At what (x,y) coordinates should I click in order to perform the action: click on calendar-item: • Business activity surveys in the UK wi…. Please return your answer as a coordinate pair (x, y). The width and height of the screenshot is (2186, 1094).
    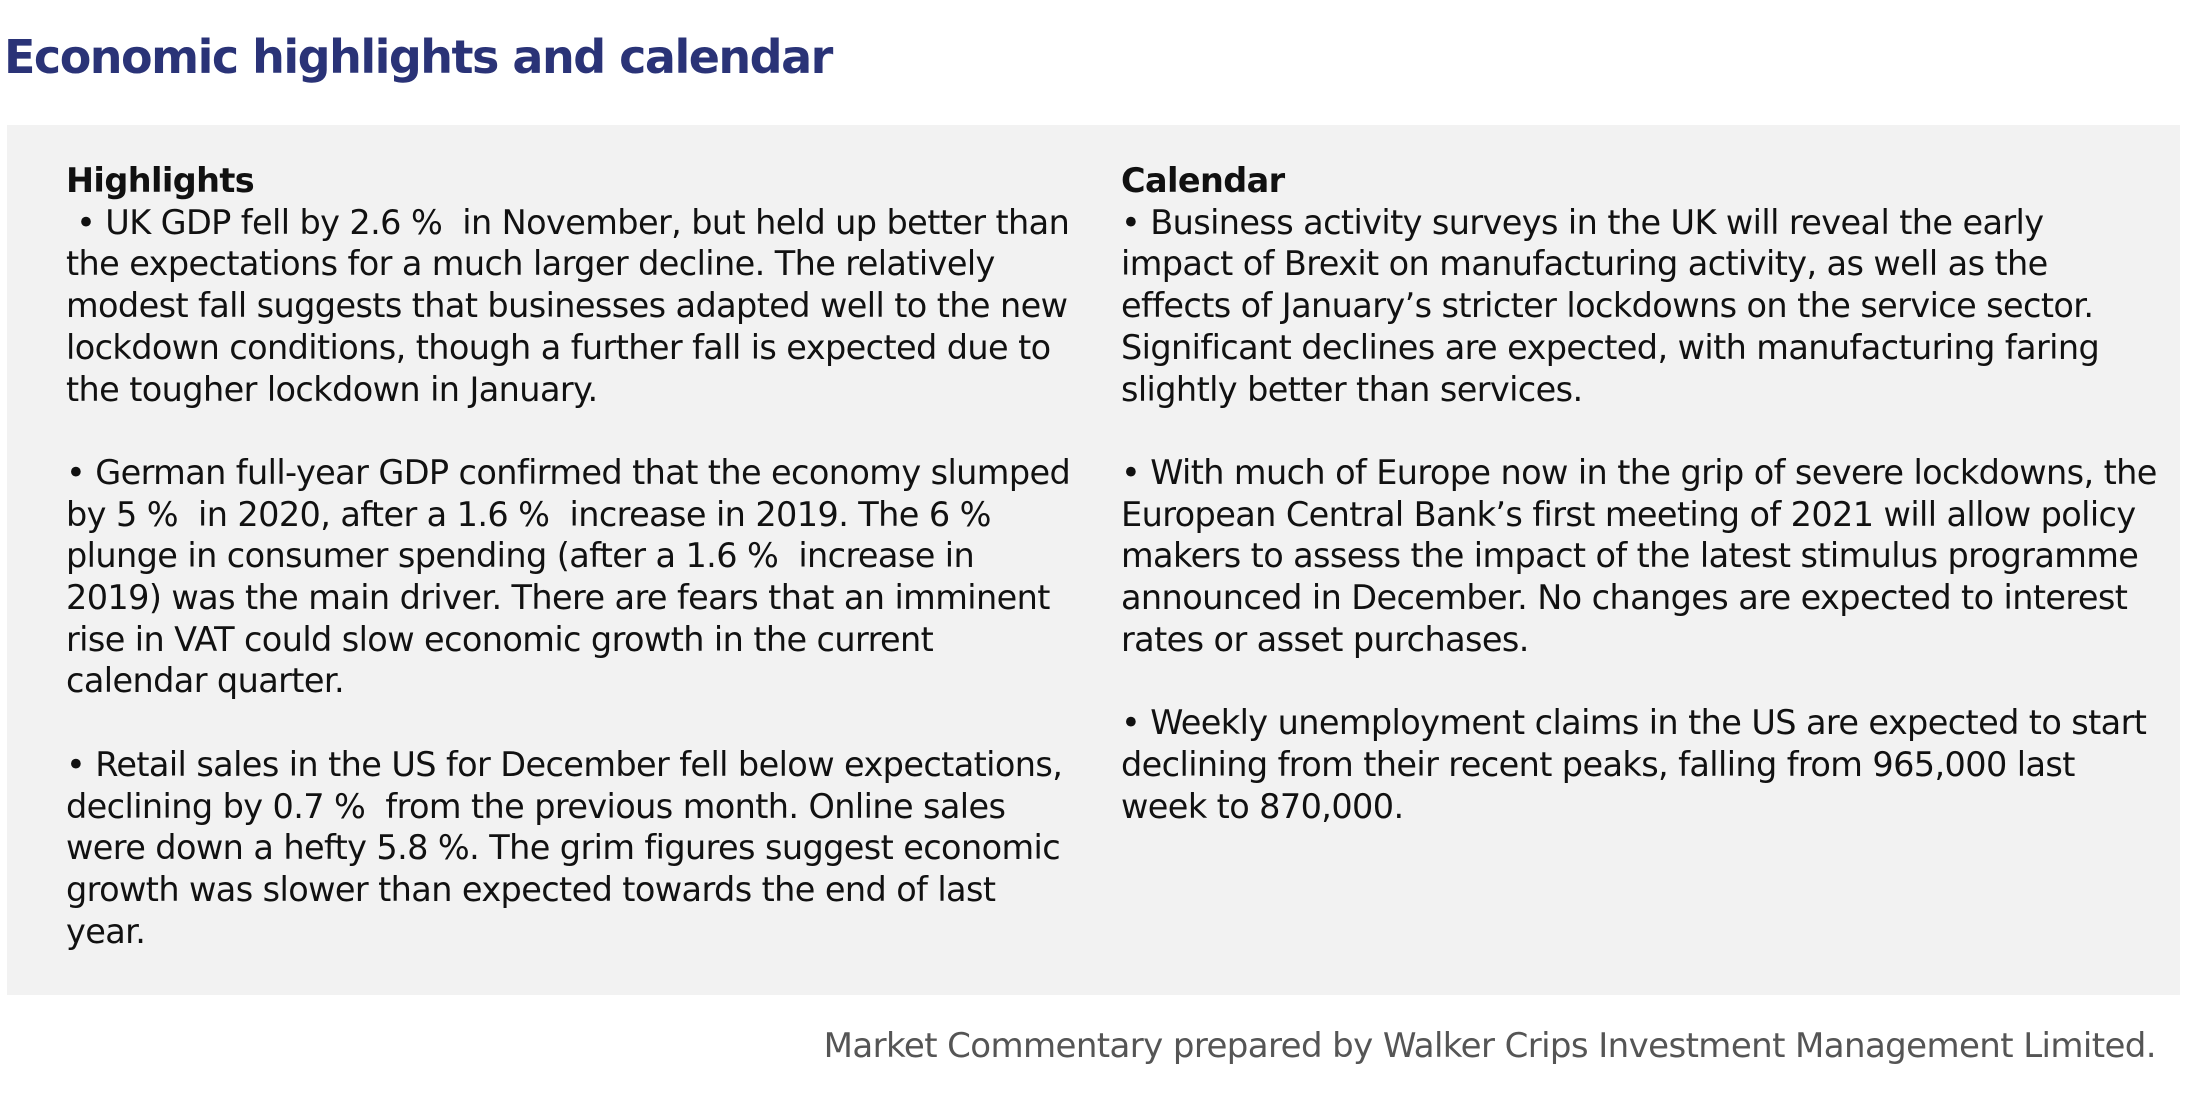
    Looking at the image, I should click on (1615, 305).